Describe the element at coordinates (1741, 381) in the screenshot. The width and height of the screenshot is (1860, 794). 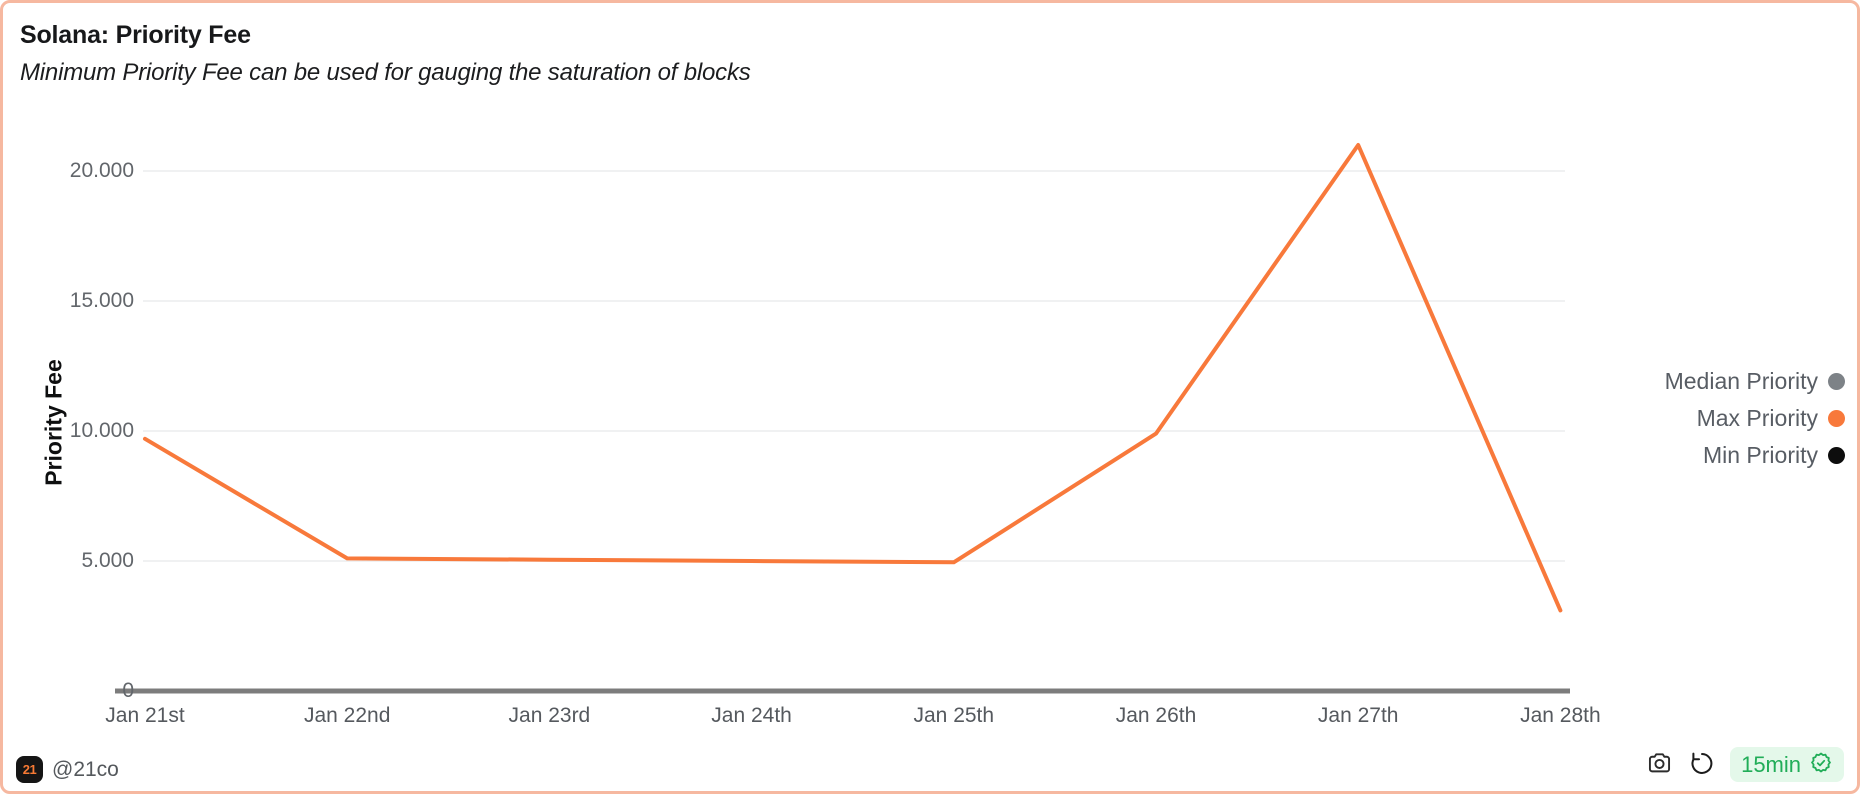
I see `legend-item-label: Median Priority` at that location.